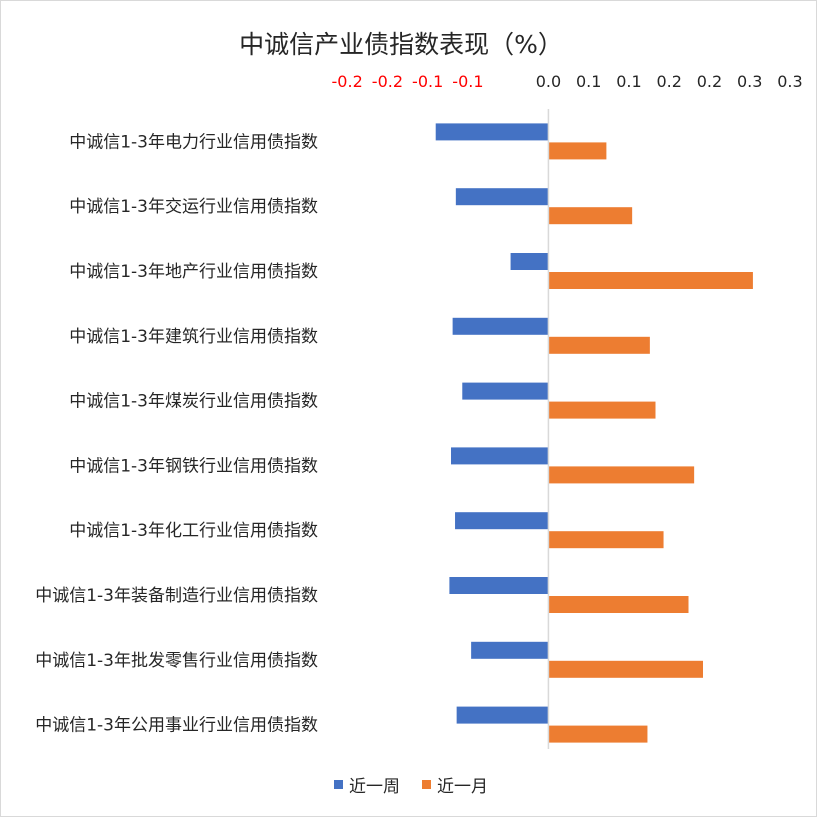 Image resolution: width=817 pixels, height=818 pixels. What do you see at coordinates (176, 726) in the screenshot?
I see `category-label: 中诚信1-3年公用事业行业信用债指数` at bounding box center [176, 726].